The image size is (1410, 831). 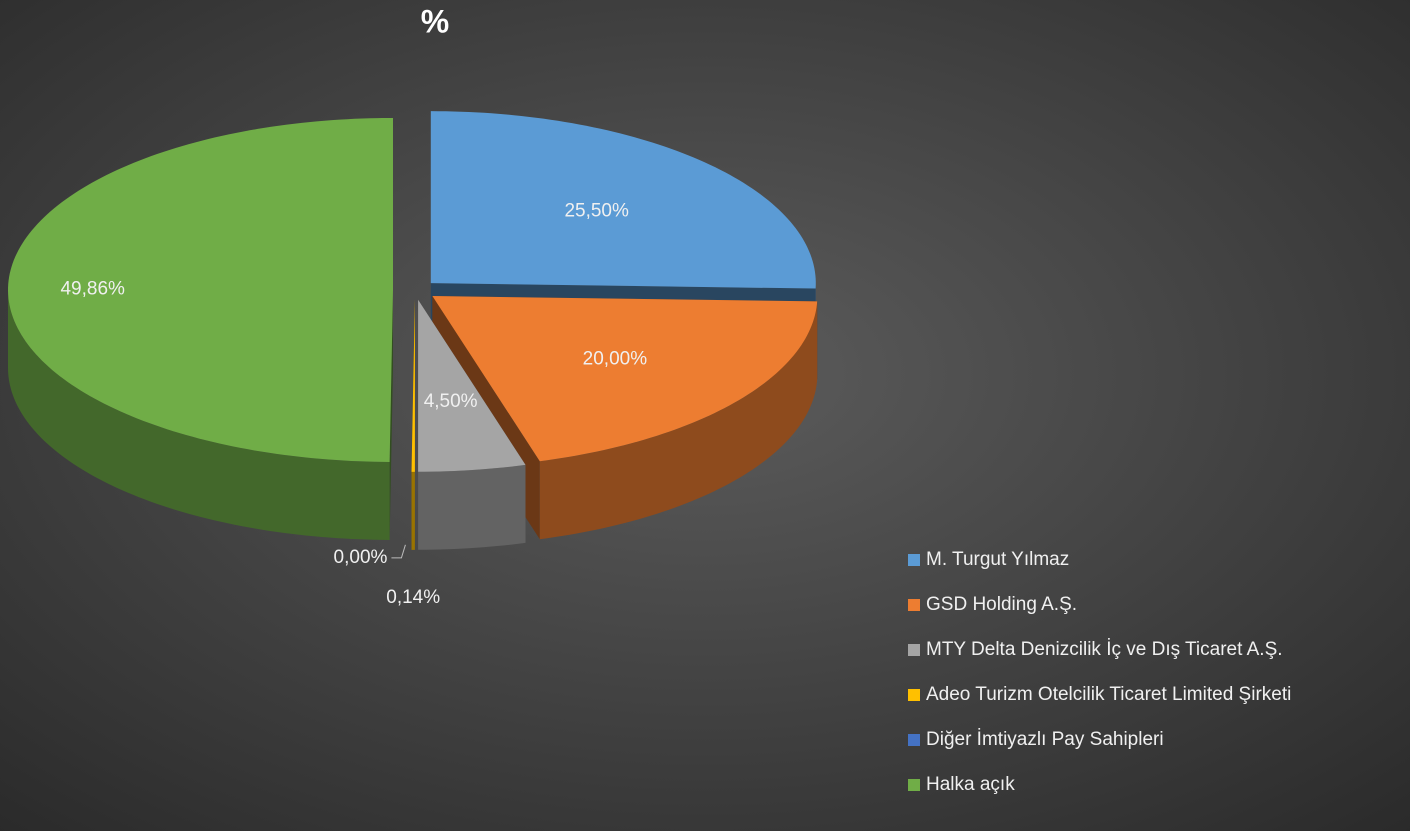 What do you see at coordinates (413, 597) in the screenshot?
I see `data-label: 0,14%` at bounding box center [413, 597].